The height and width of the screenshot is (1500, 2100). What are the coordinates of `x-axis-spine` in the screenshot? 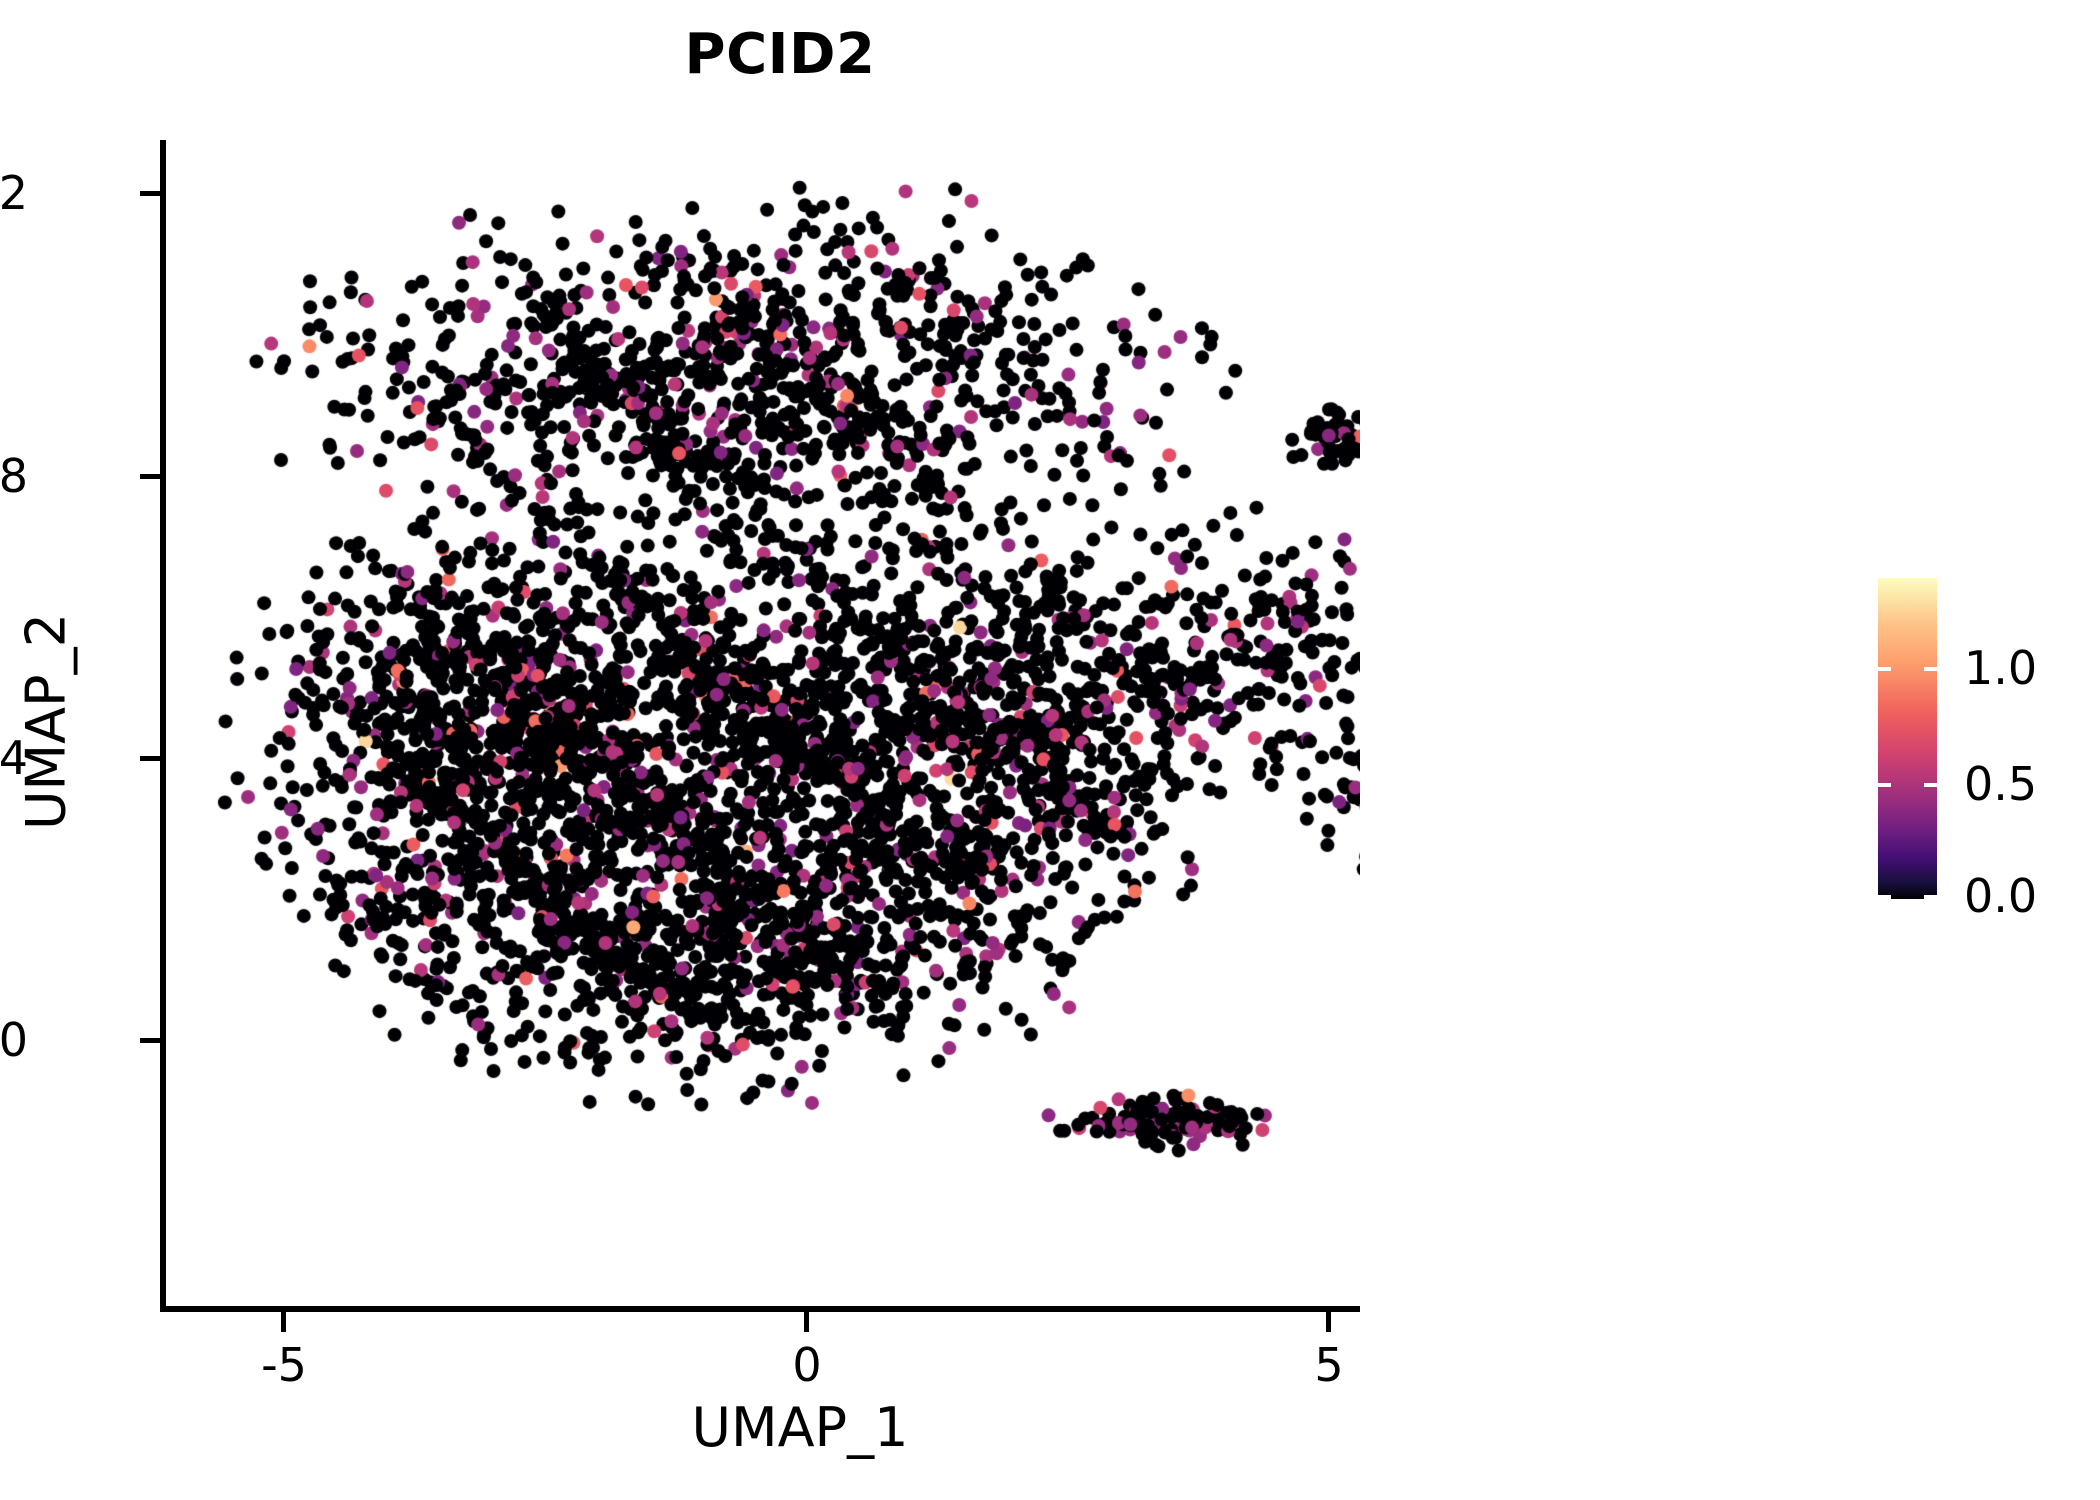 It's located at (760, 1309).